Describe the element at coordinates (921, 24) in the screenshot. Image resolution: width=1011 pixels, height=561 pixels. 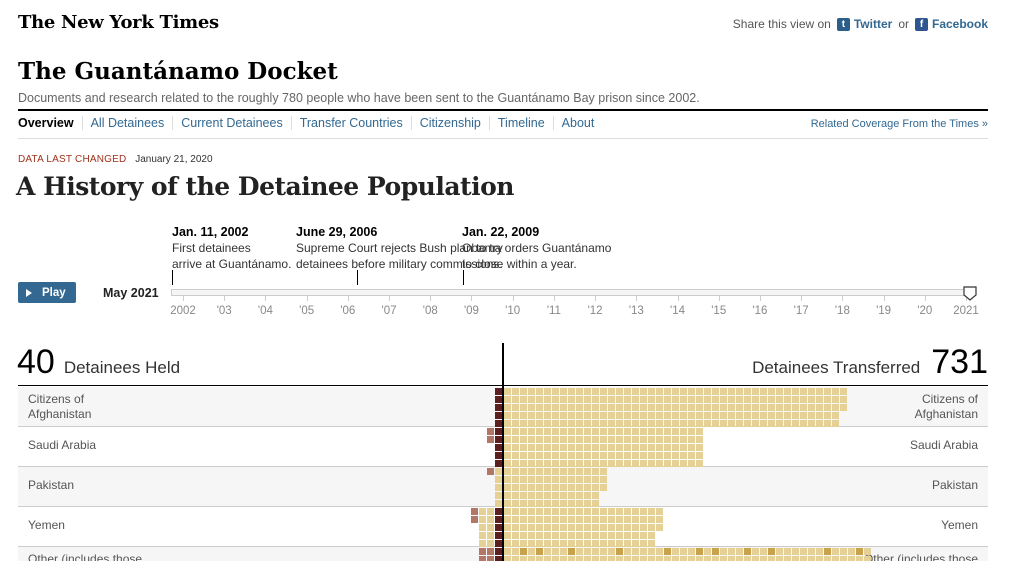
I see `facebook-icon: f` at that location.